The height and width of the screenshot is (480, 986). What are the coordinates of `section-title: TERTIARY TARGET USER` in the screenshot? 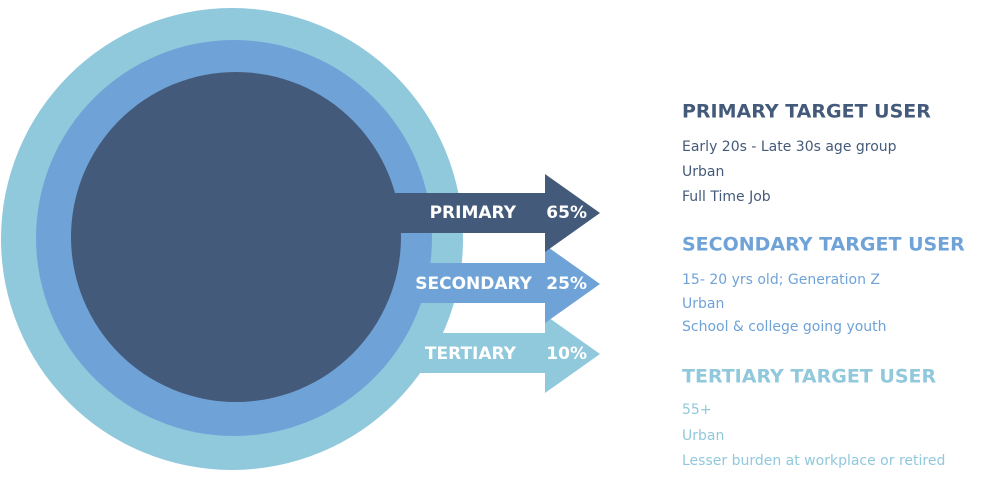 It's located at (809, 377).